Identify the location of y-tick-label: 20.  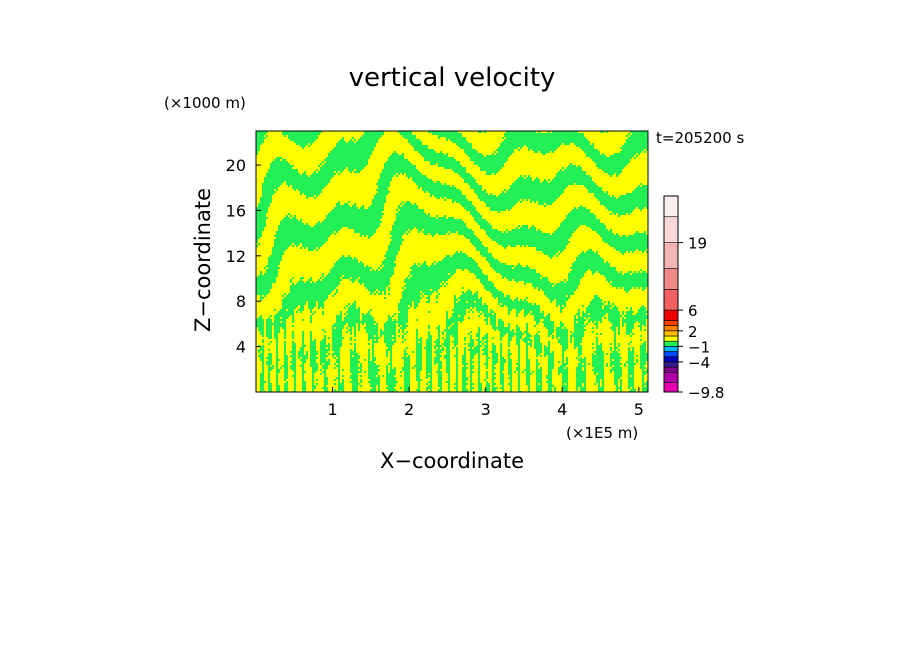
(236, 165).